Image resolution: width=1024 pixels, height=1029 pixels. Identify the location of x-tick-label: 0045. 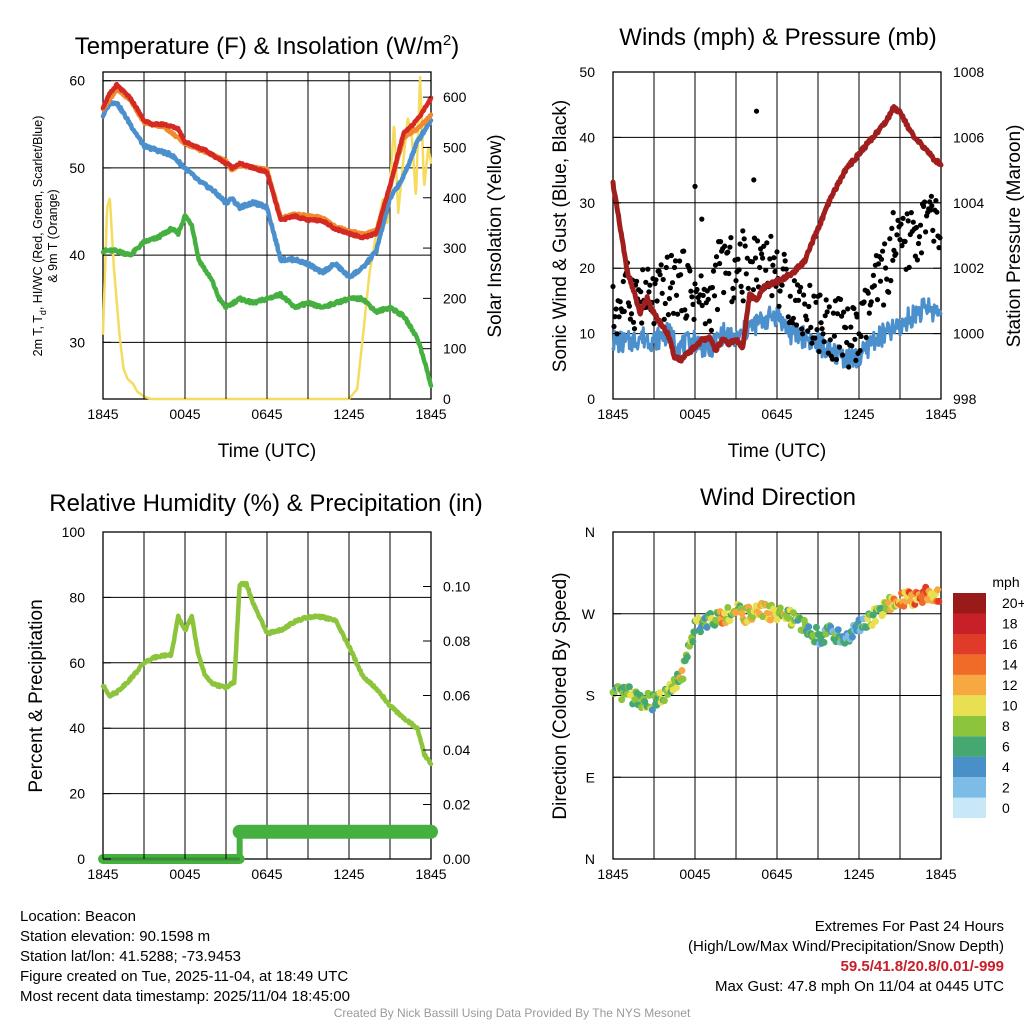
(694, 414).